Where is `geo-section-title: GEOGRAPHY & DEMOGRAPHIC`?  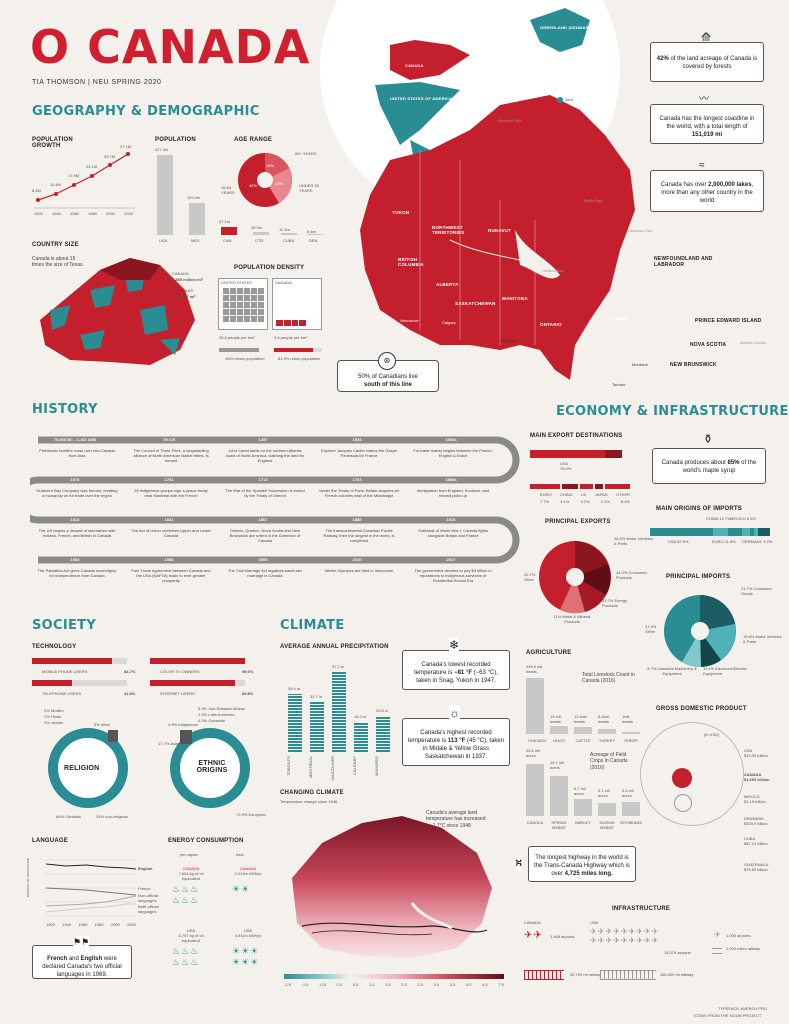
geo-section-title: GEOGRAPHY & DEMOGRAPHIC is located at coordinates (146, 111).